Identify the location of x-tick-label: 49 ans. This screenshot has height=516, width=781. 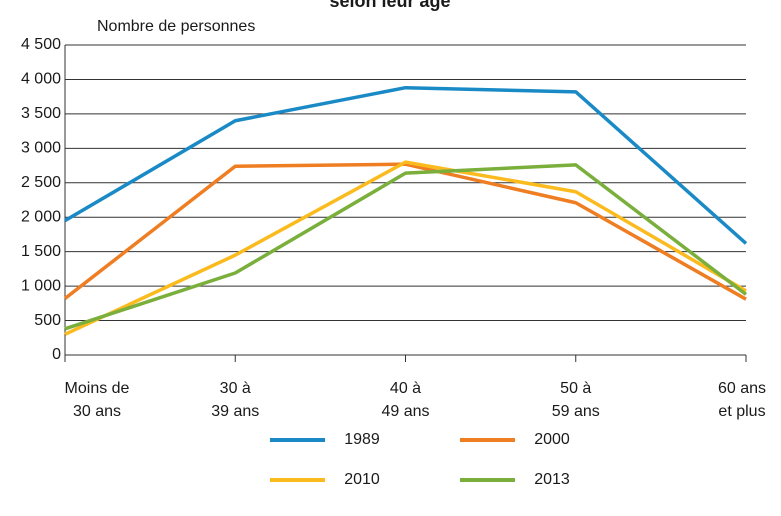
(405, 411).